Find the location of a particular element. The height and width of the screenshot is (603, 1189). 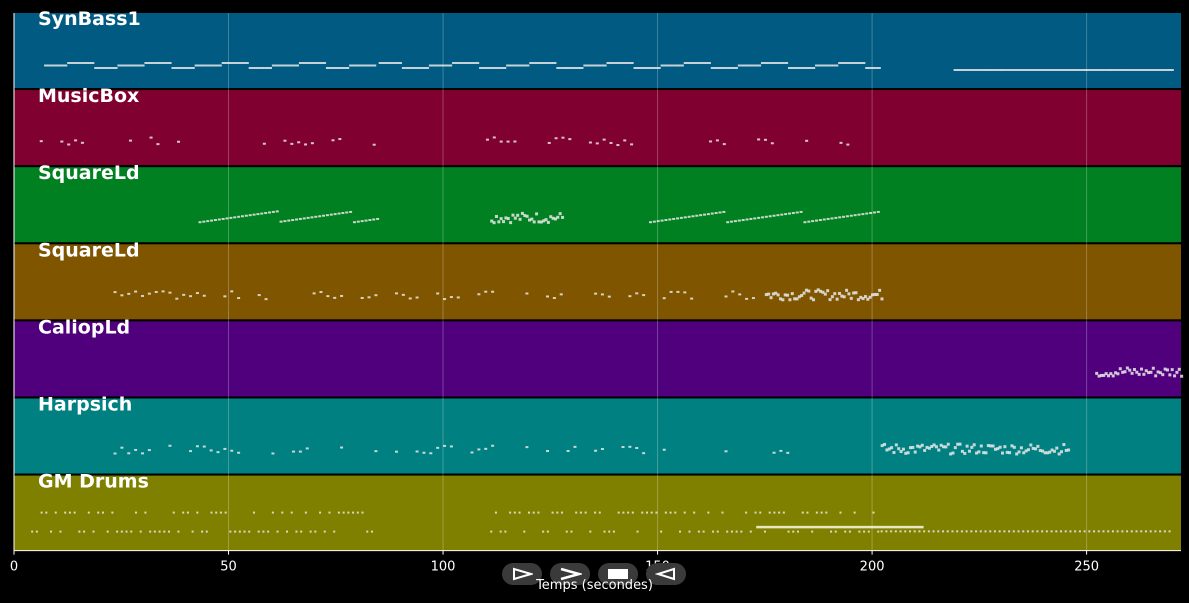

next-button is located at coordinates (570, 574).